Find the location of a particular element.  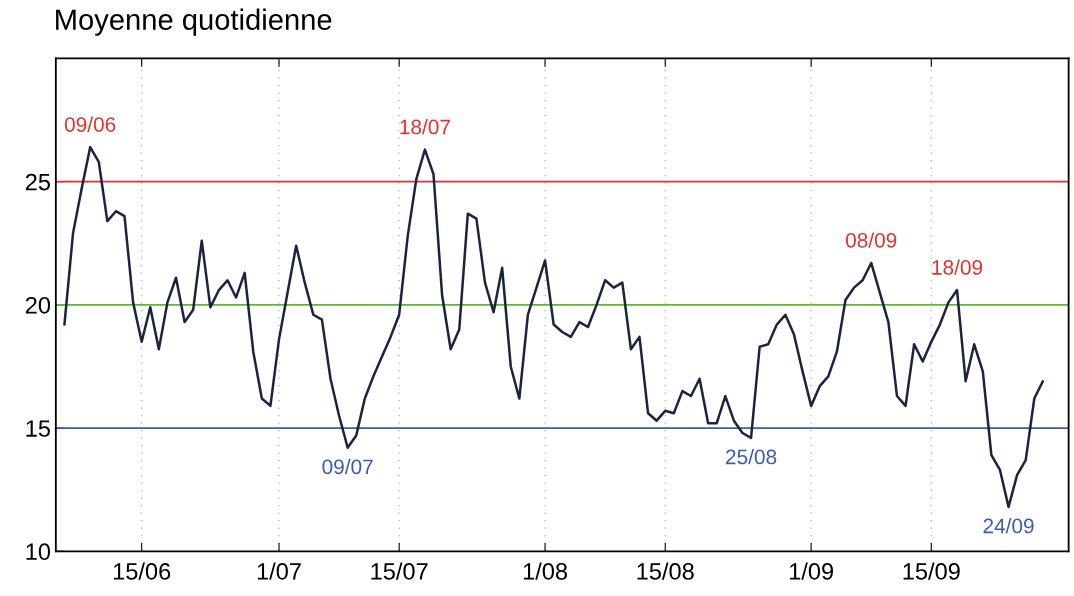

annotation: 09/07 is located at coordinates (347, 466).